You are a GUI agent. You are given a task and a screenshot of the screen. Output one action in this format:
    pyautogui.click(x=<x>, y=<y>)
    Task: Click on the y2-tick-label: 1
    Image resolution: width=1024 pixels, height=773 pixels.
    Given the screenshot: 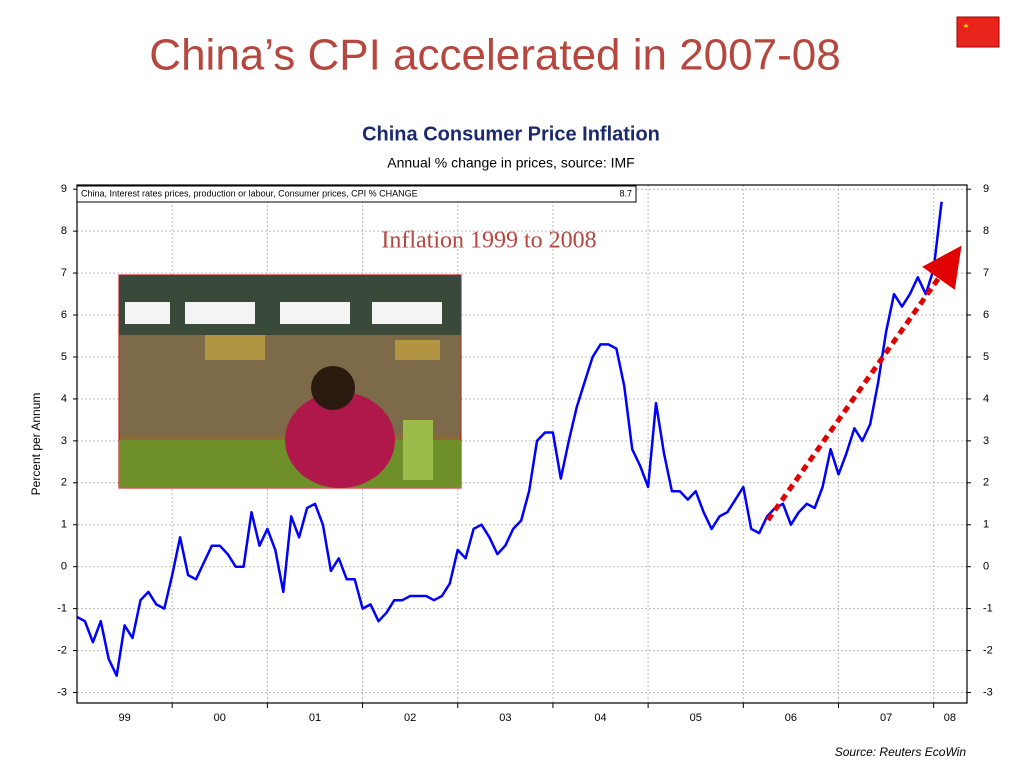 What is the action you would take?
    pyautogui.click(x=986, y=525)
    